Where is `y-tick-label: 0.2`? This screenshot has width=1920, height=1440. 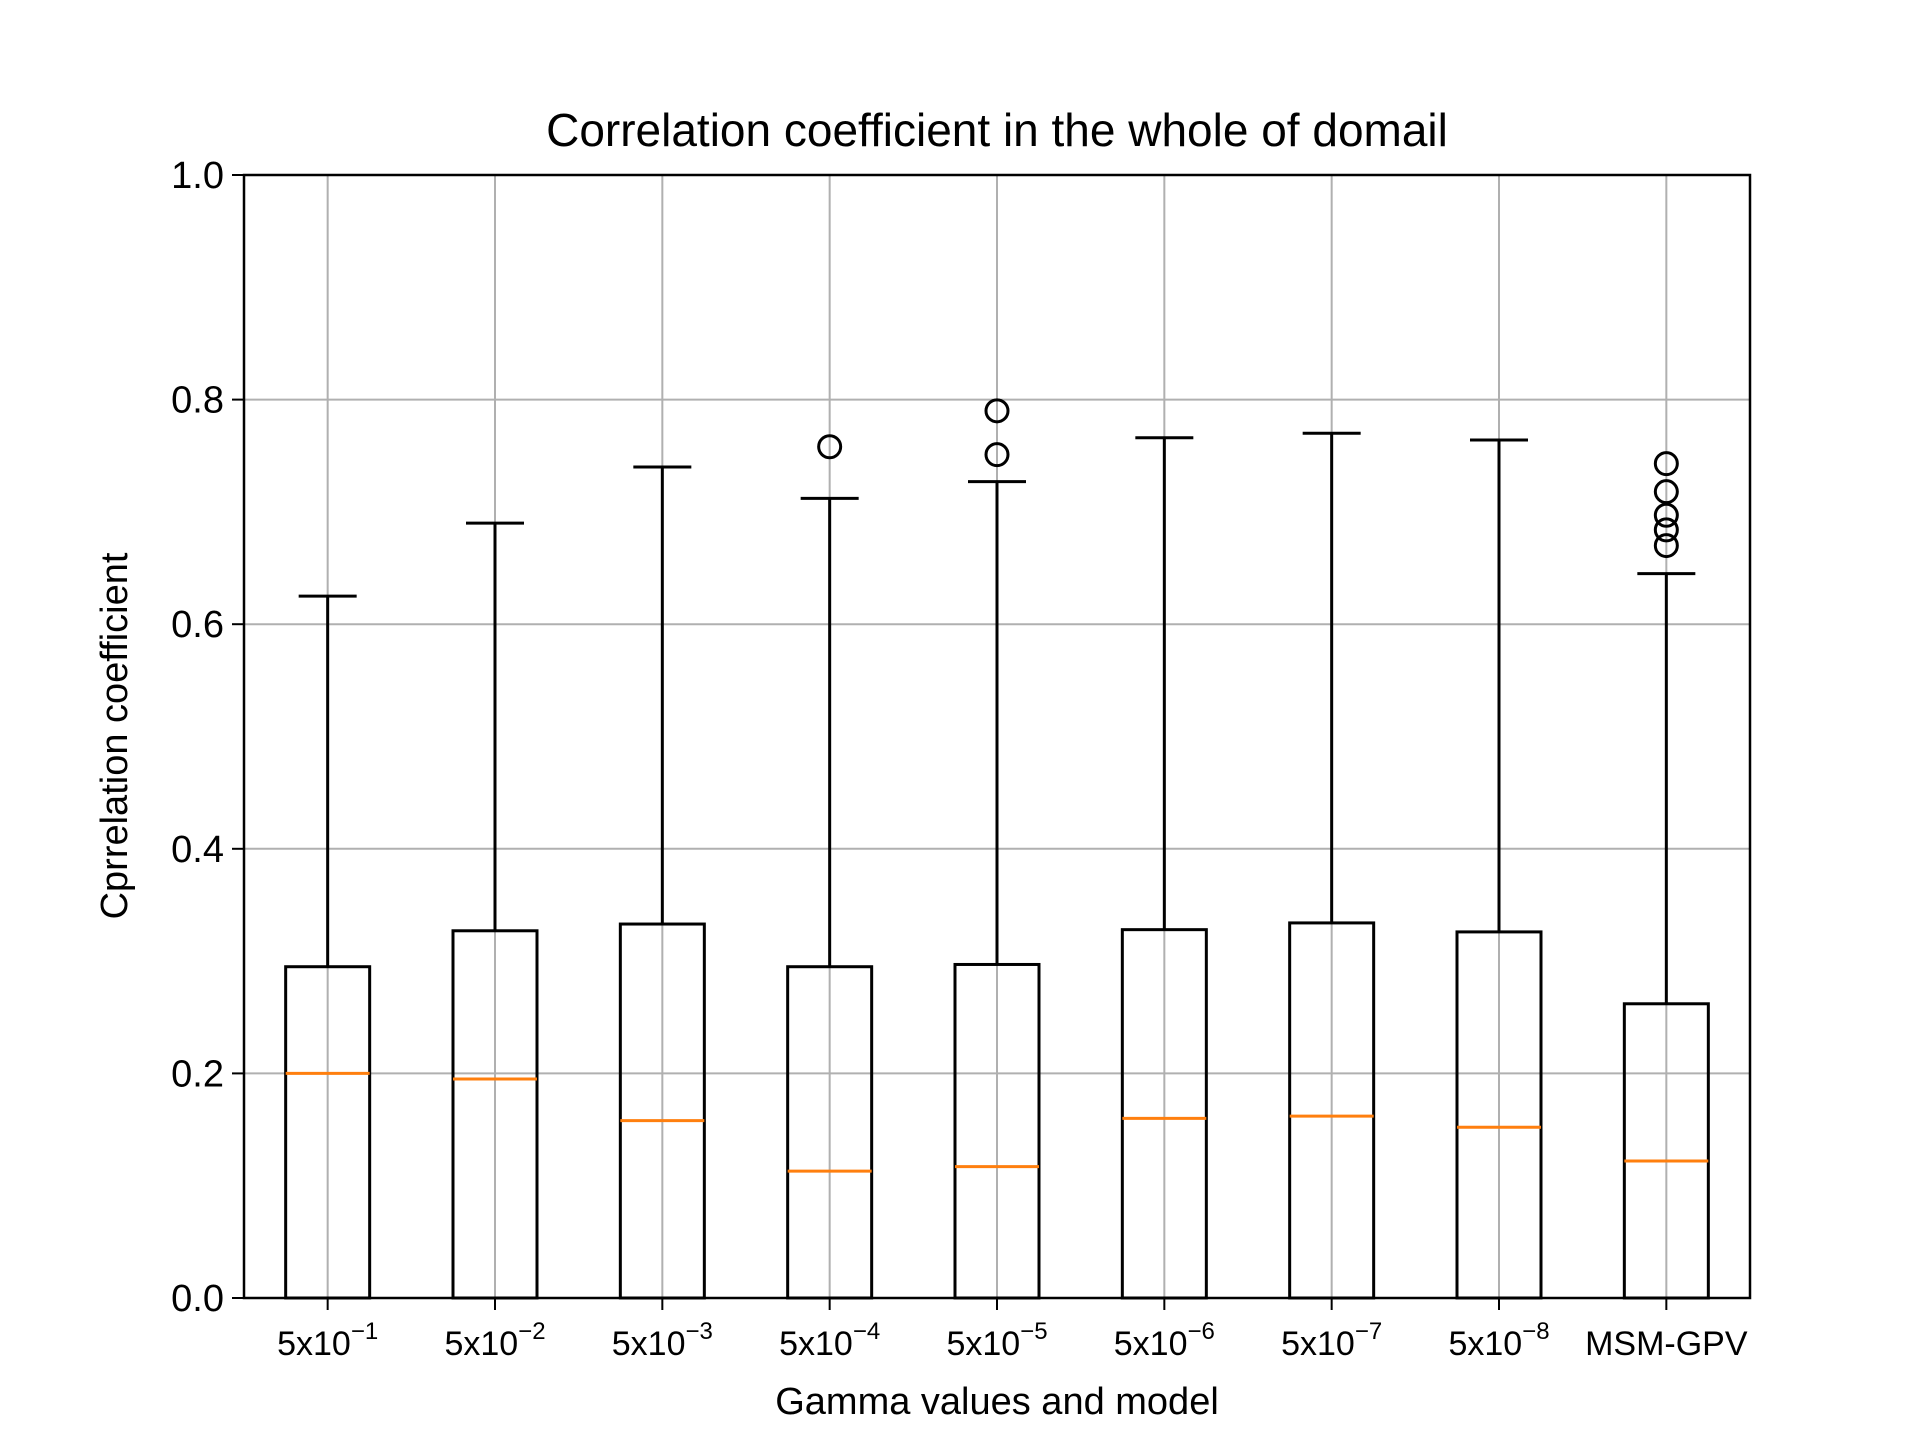
y-tick-label: 0.2 is located at coordinates (197, 1074).